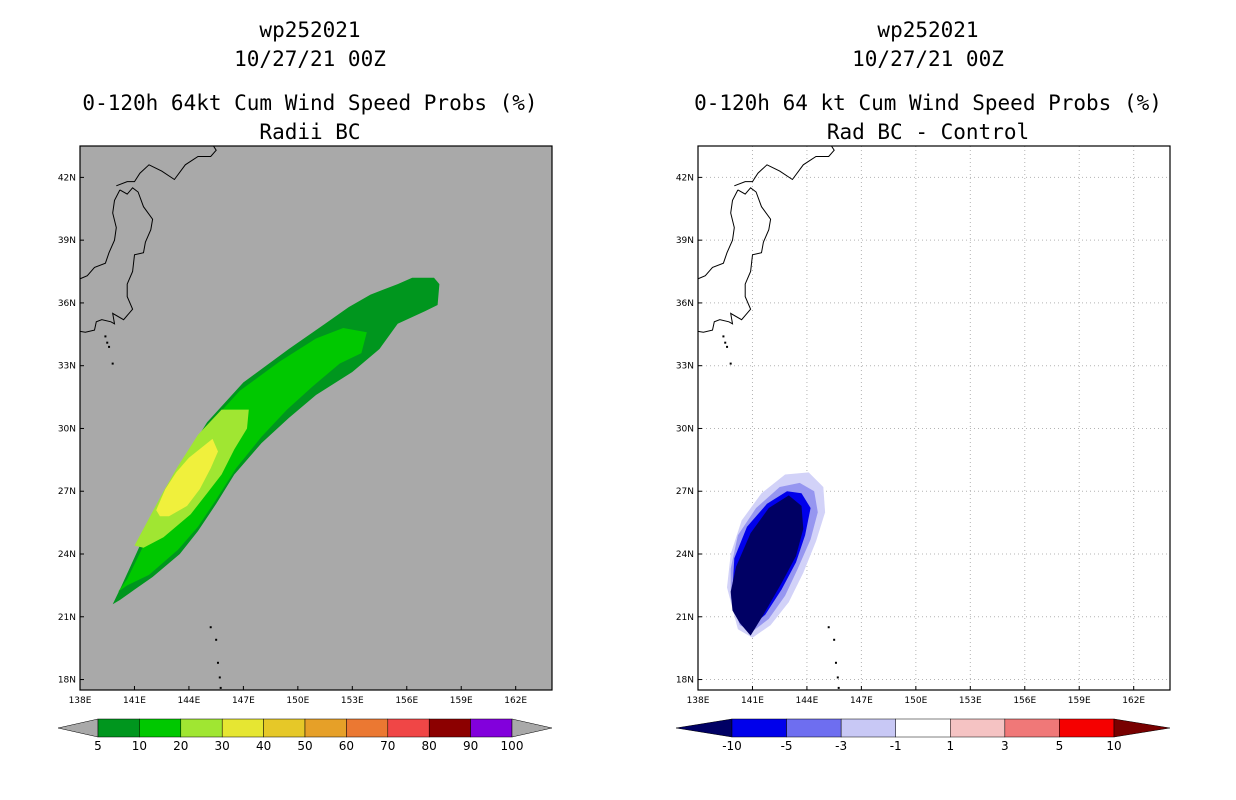 This screenshot has width=1236, height=800. Describe the element at coordinates (928, 30) in the screenshot. I see `storm-id-right: wp252021` at that location.